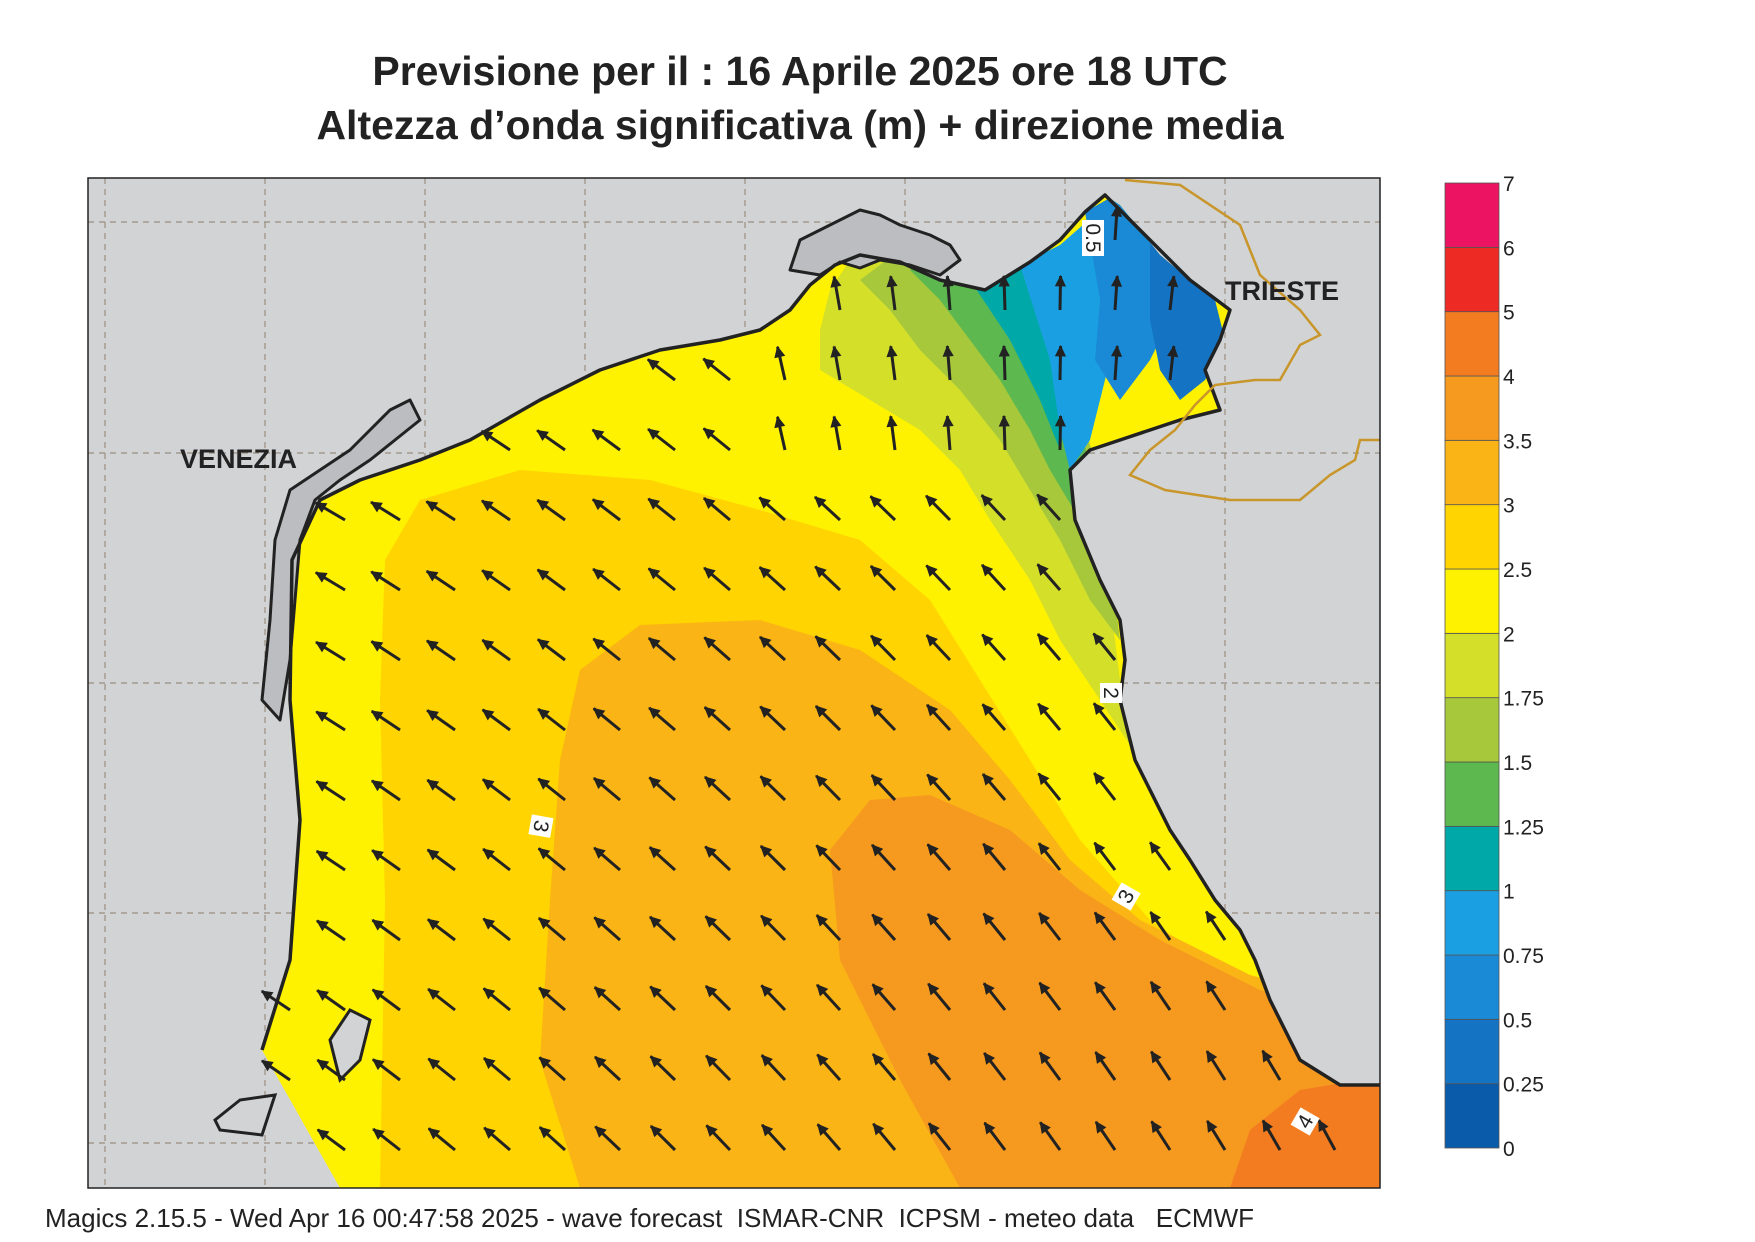 This screenshot has width=1755, height=1242. Describe the element at coordinates (1509, 184) in the screenshot. I see `legend-label: 7` at that location.